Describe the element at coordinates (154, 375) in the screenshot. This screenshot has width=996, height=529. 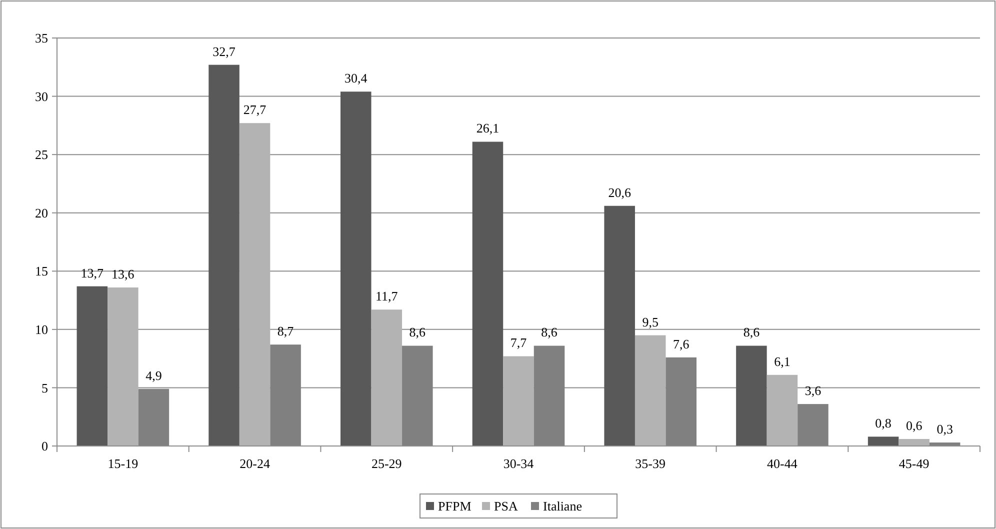
I see `data-label: 4,9` at that location.